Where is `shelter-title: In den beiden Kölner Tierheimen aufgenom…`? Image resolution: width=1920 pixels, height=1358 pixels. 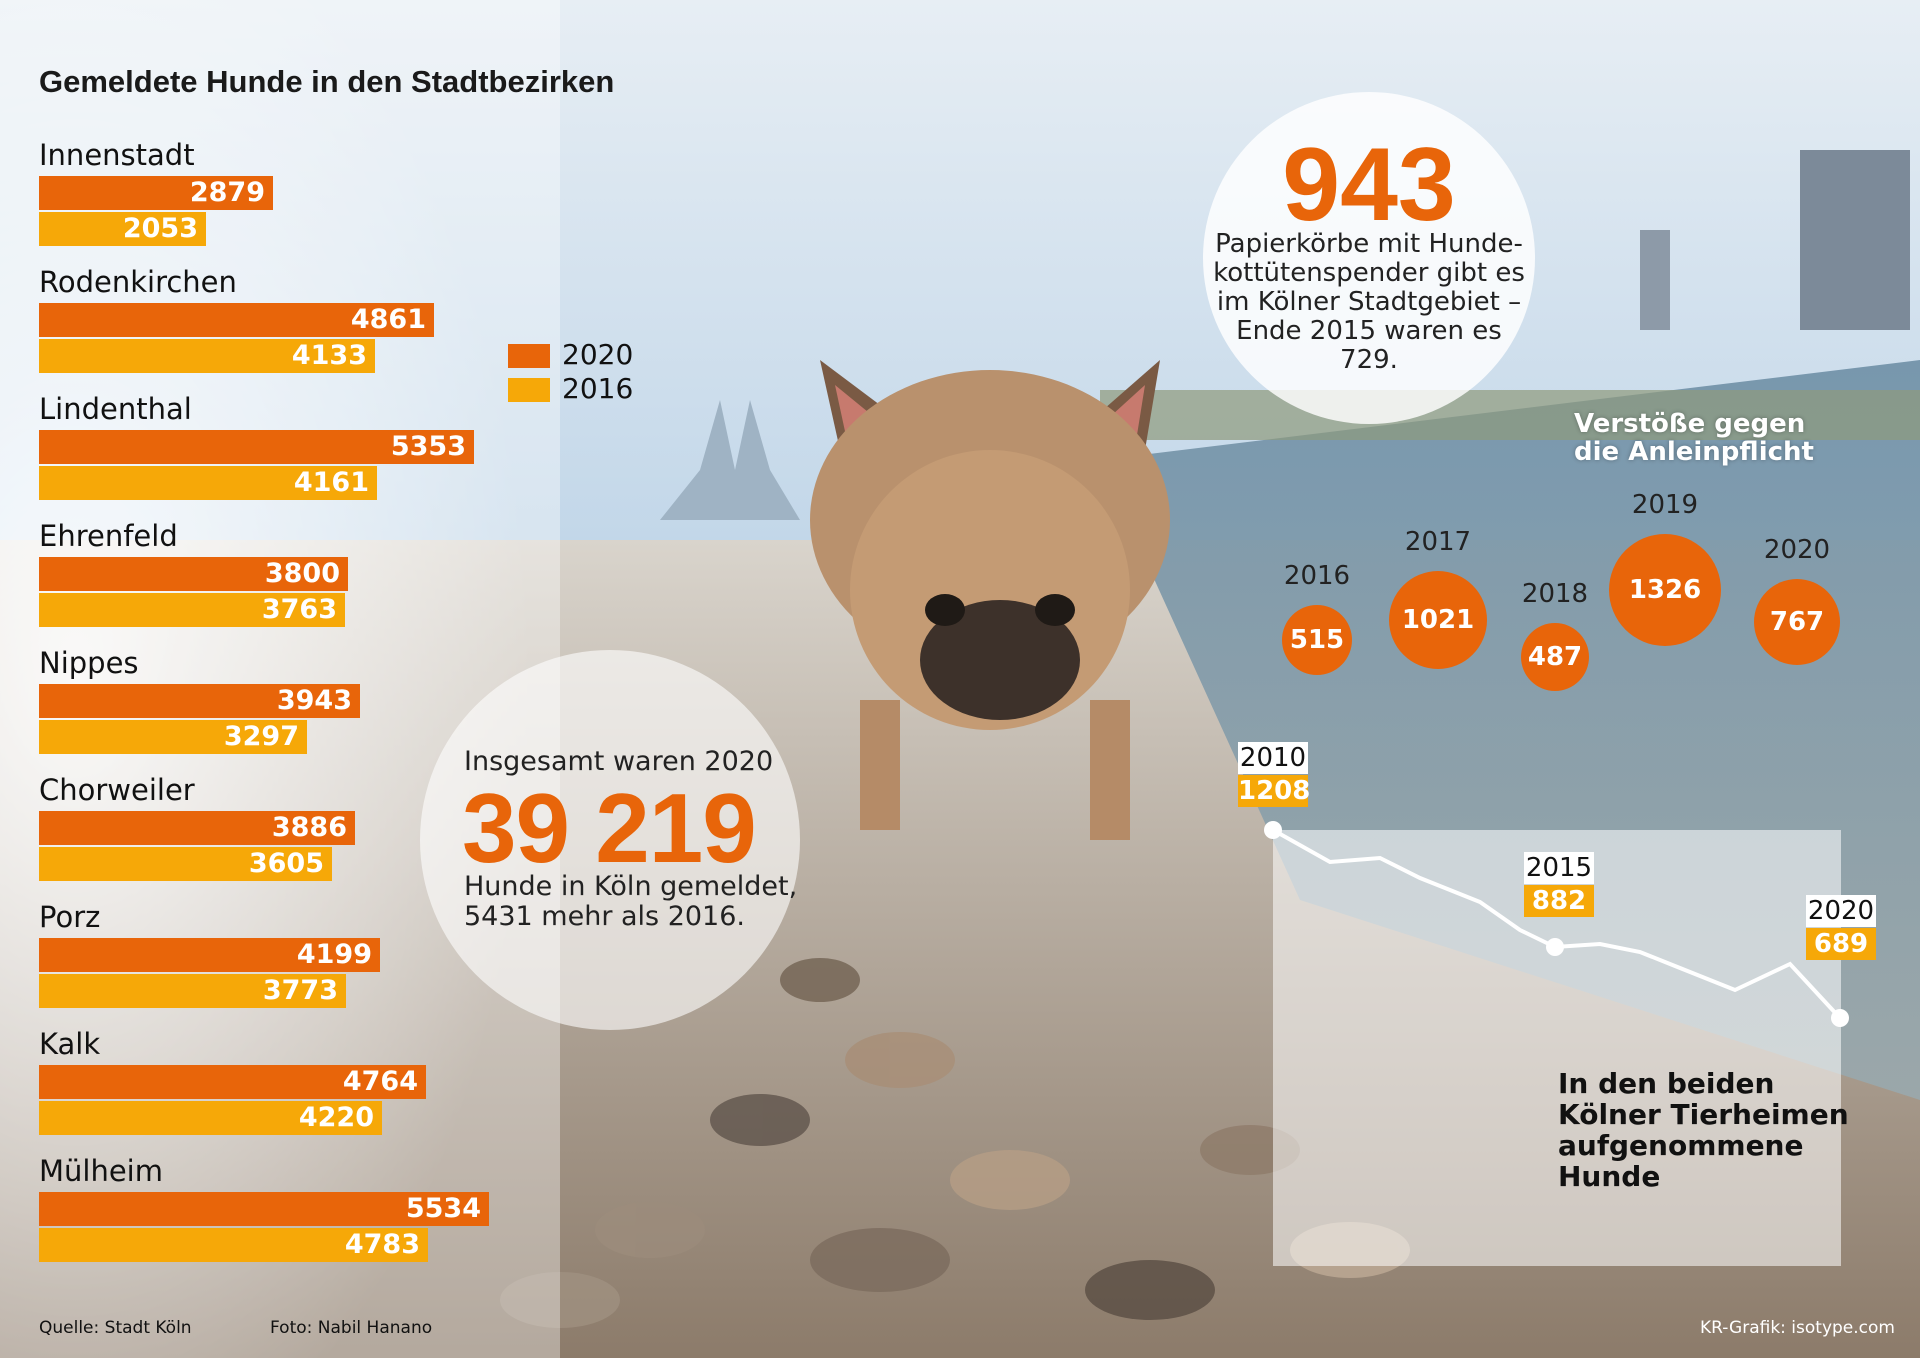 shelter-title: In den beiden Kölner Tierheimen aufgenom… is located at coordinates (1703, 1130).